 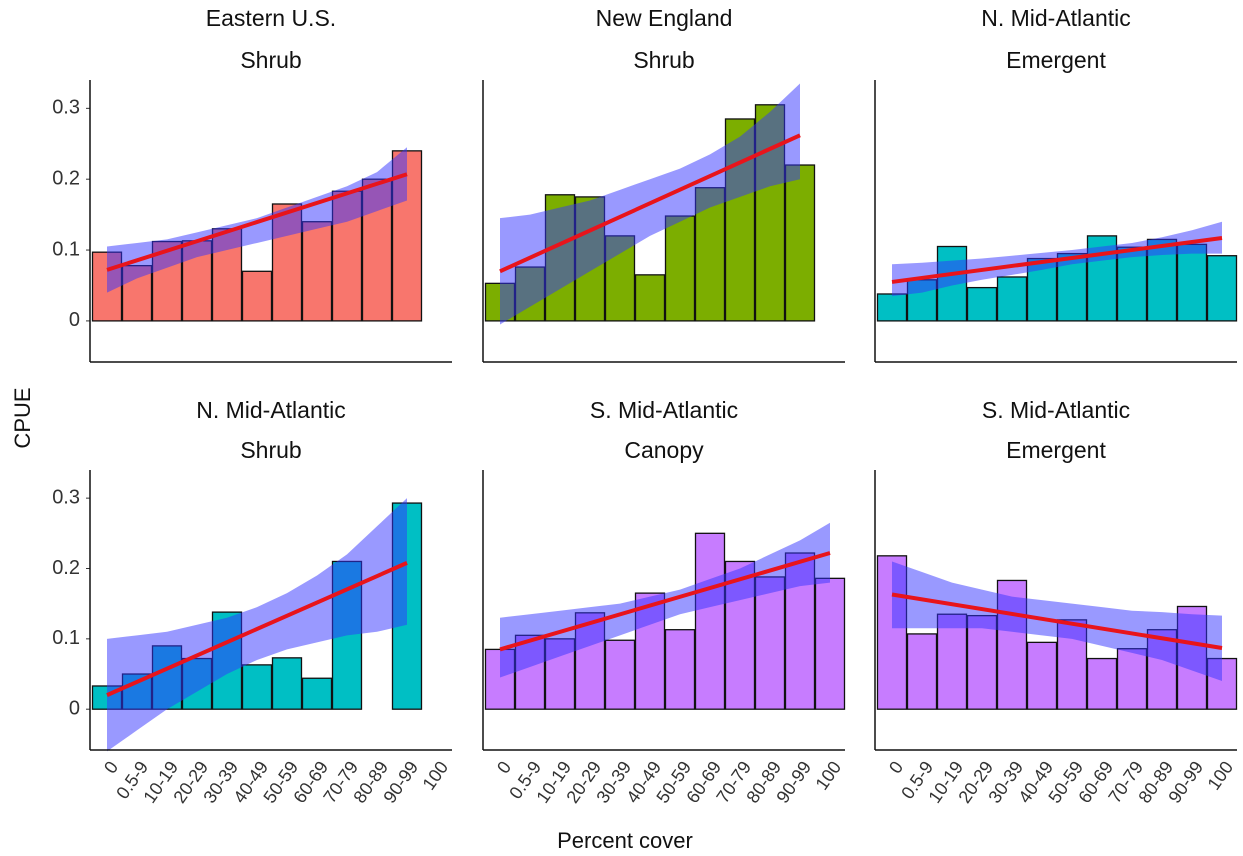 I want to click on panel-title: Eastern U.S., so click(x=271, y=18).